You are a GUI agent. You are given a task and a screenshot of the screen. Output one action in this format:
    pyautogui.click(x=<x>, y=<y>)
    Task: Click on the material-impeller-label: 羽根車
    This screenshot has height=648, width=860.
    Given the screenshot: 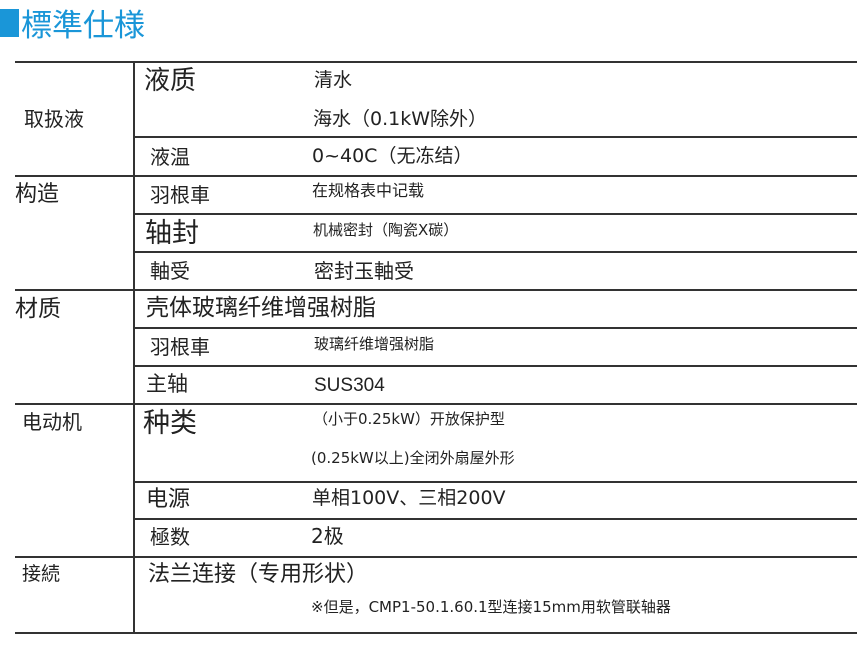 What is the action you would take?
    pyautogui.click(x=180, y=347)
    